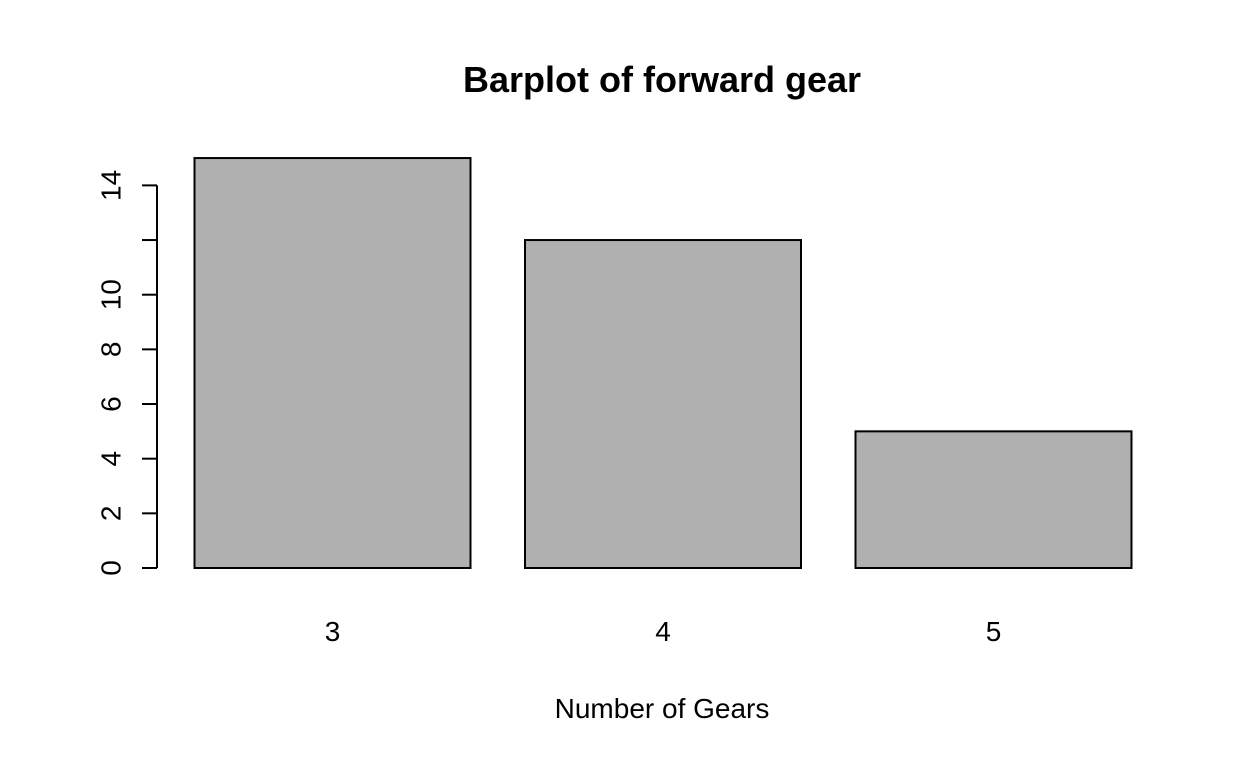 The height and width of the screenshot is (768, 1248). I want to click on y-tick-label-8: 8, so click(111, 350).